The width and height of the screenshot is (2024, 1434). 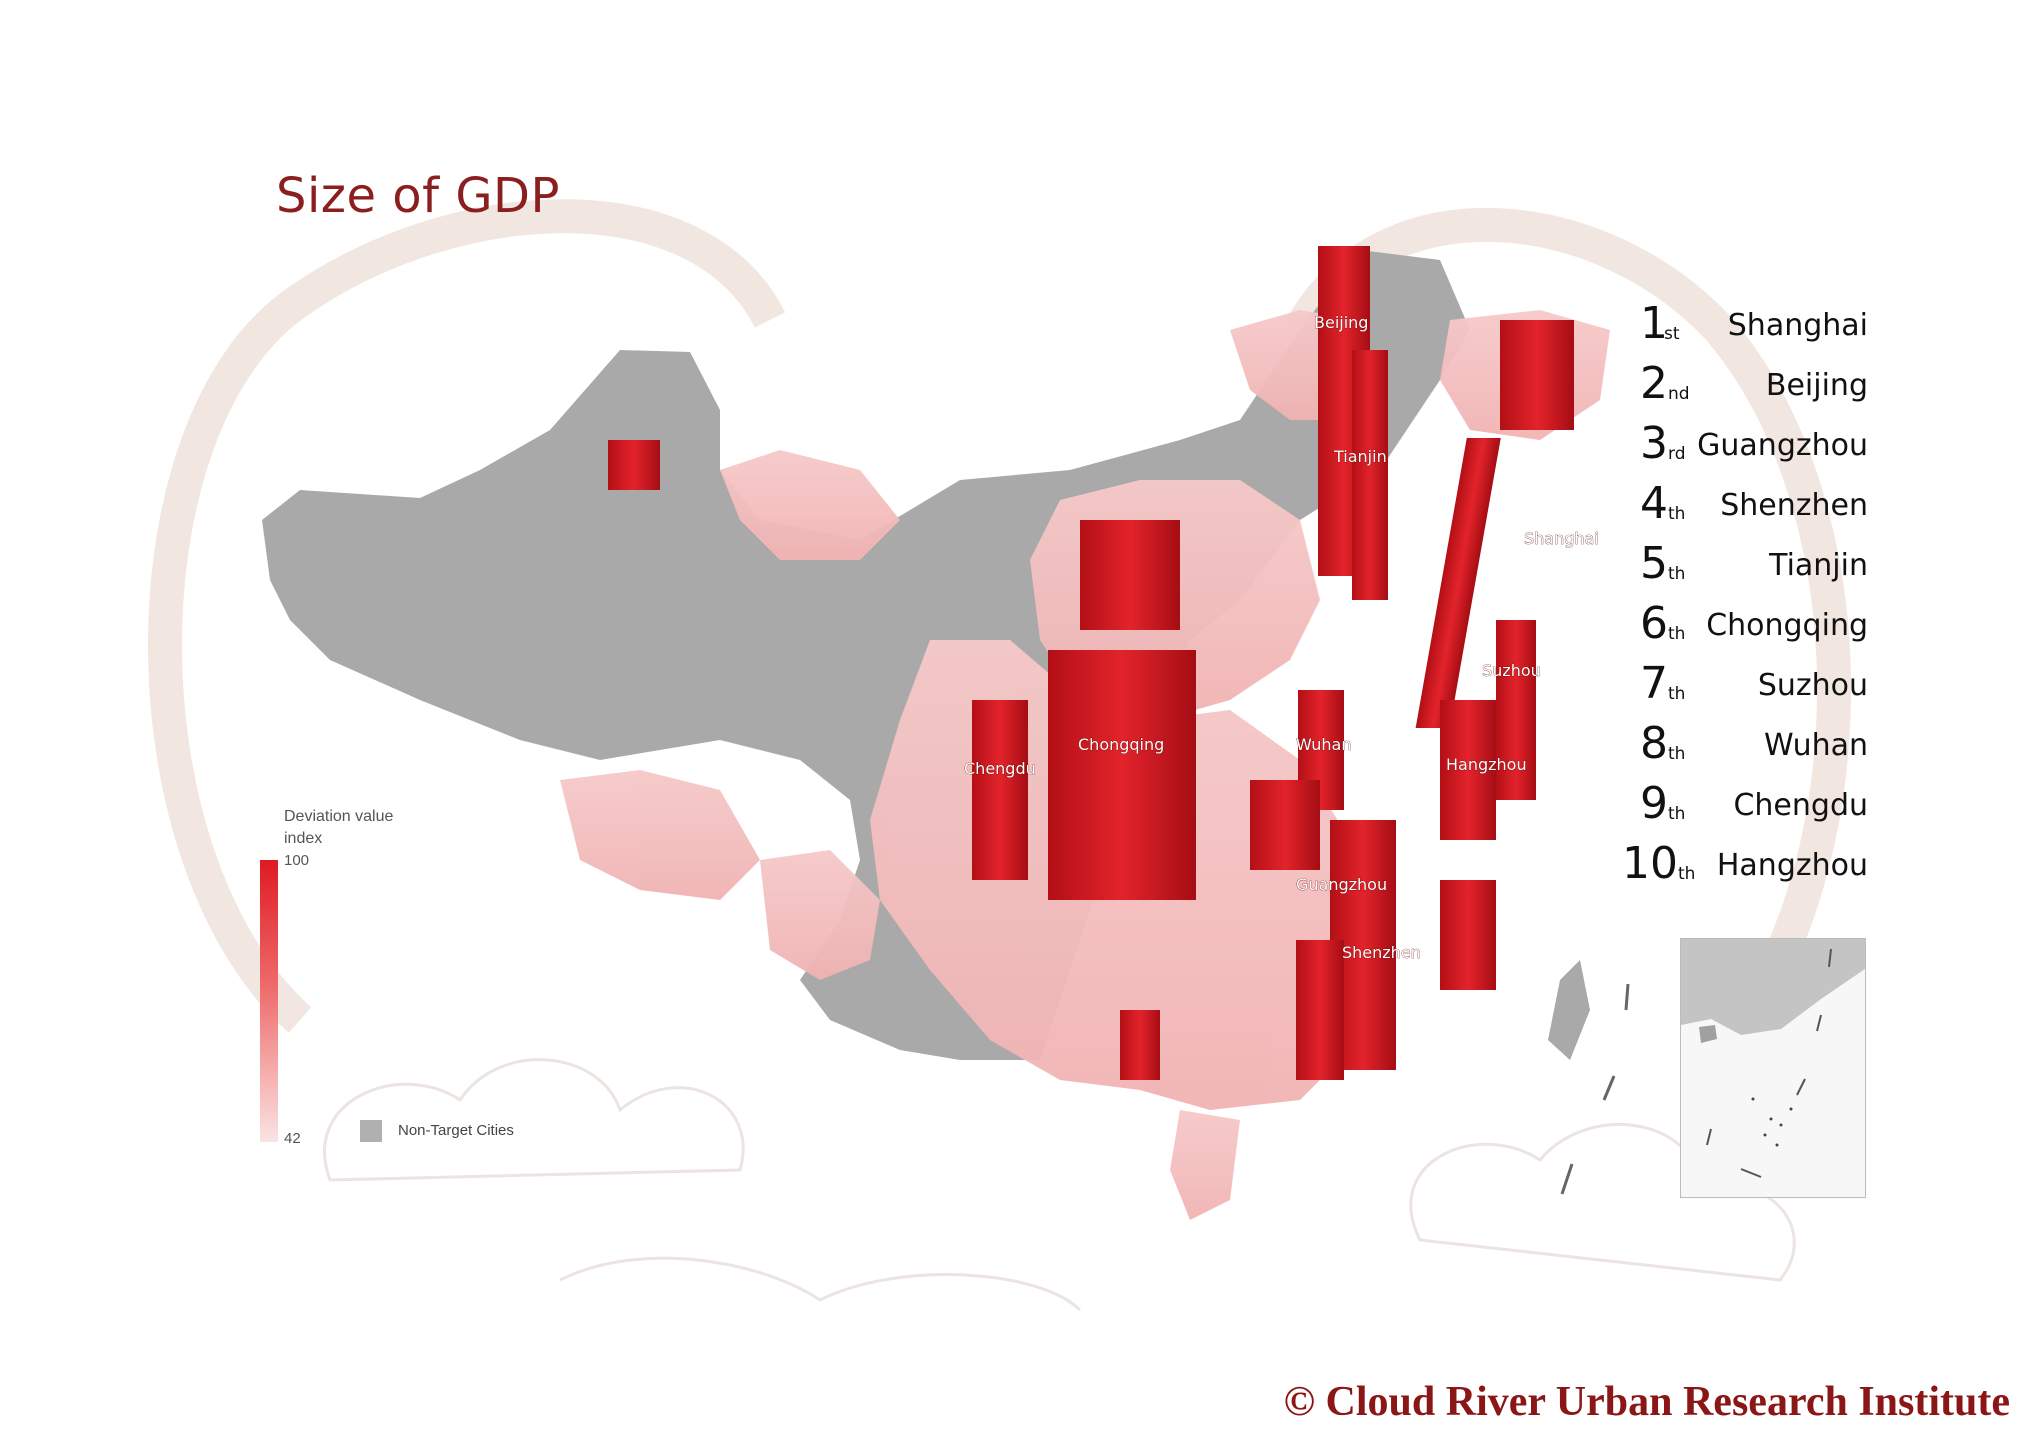 What do you see at coordinates (1468, 935) in the screenshot?
I see `column-region-east` at bounding box center [1468, 935].